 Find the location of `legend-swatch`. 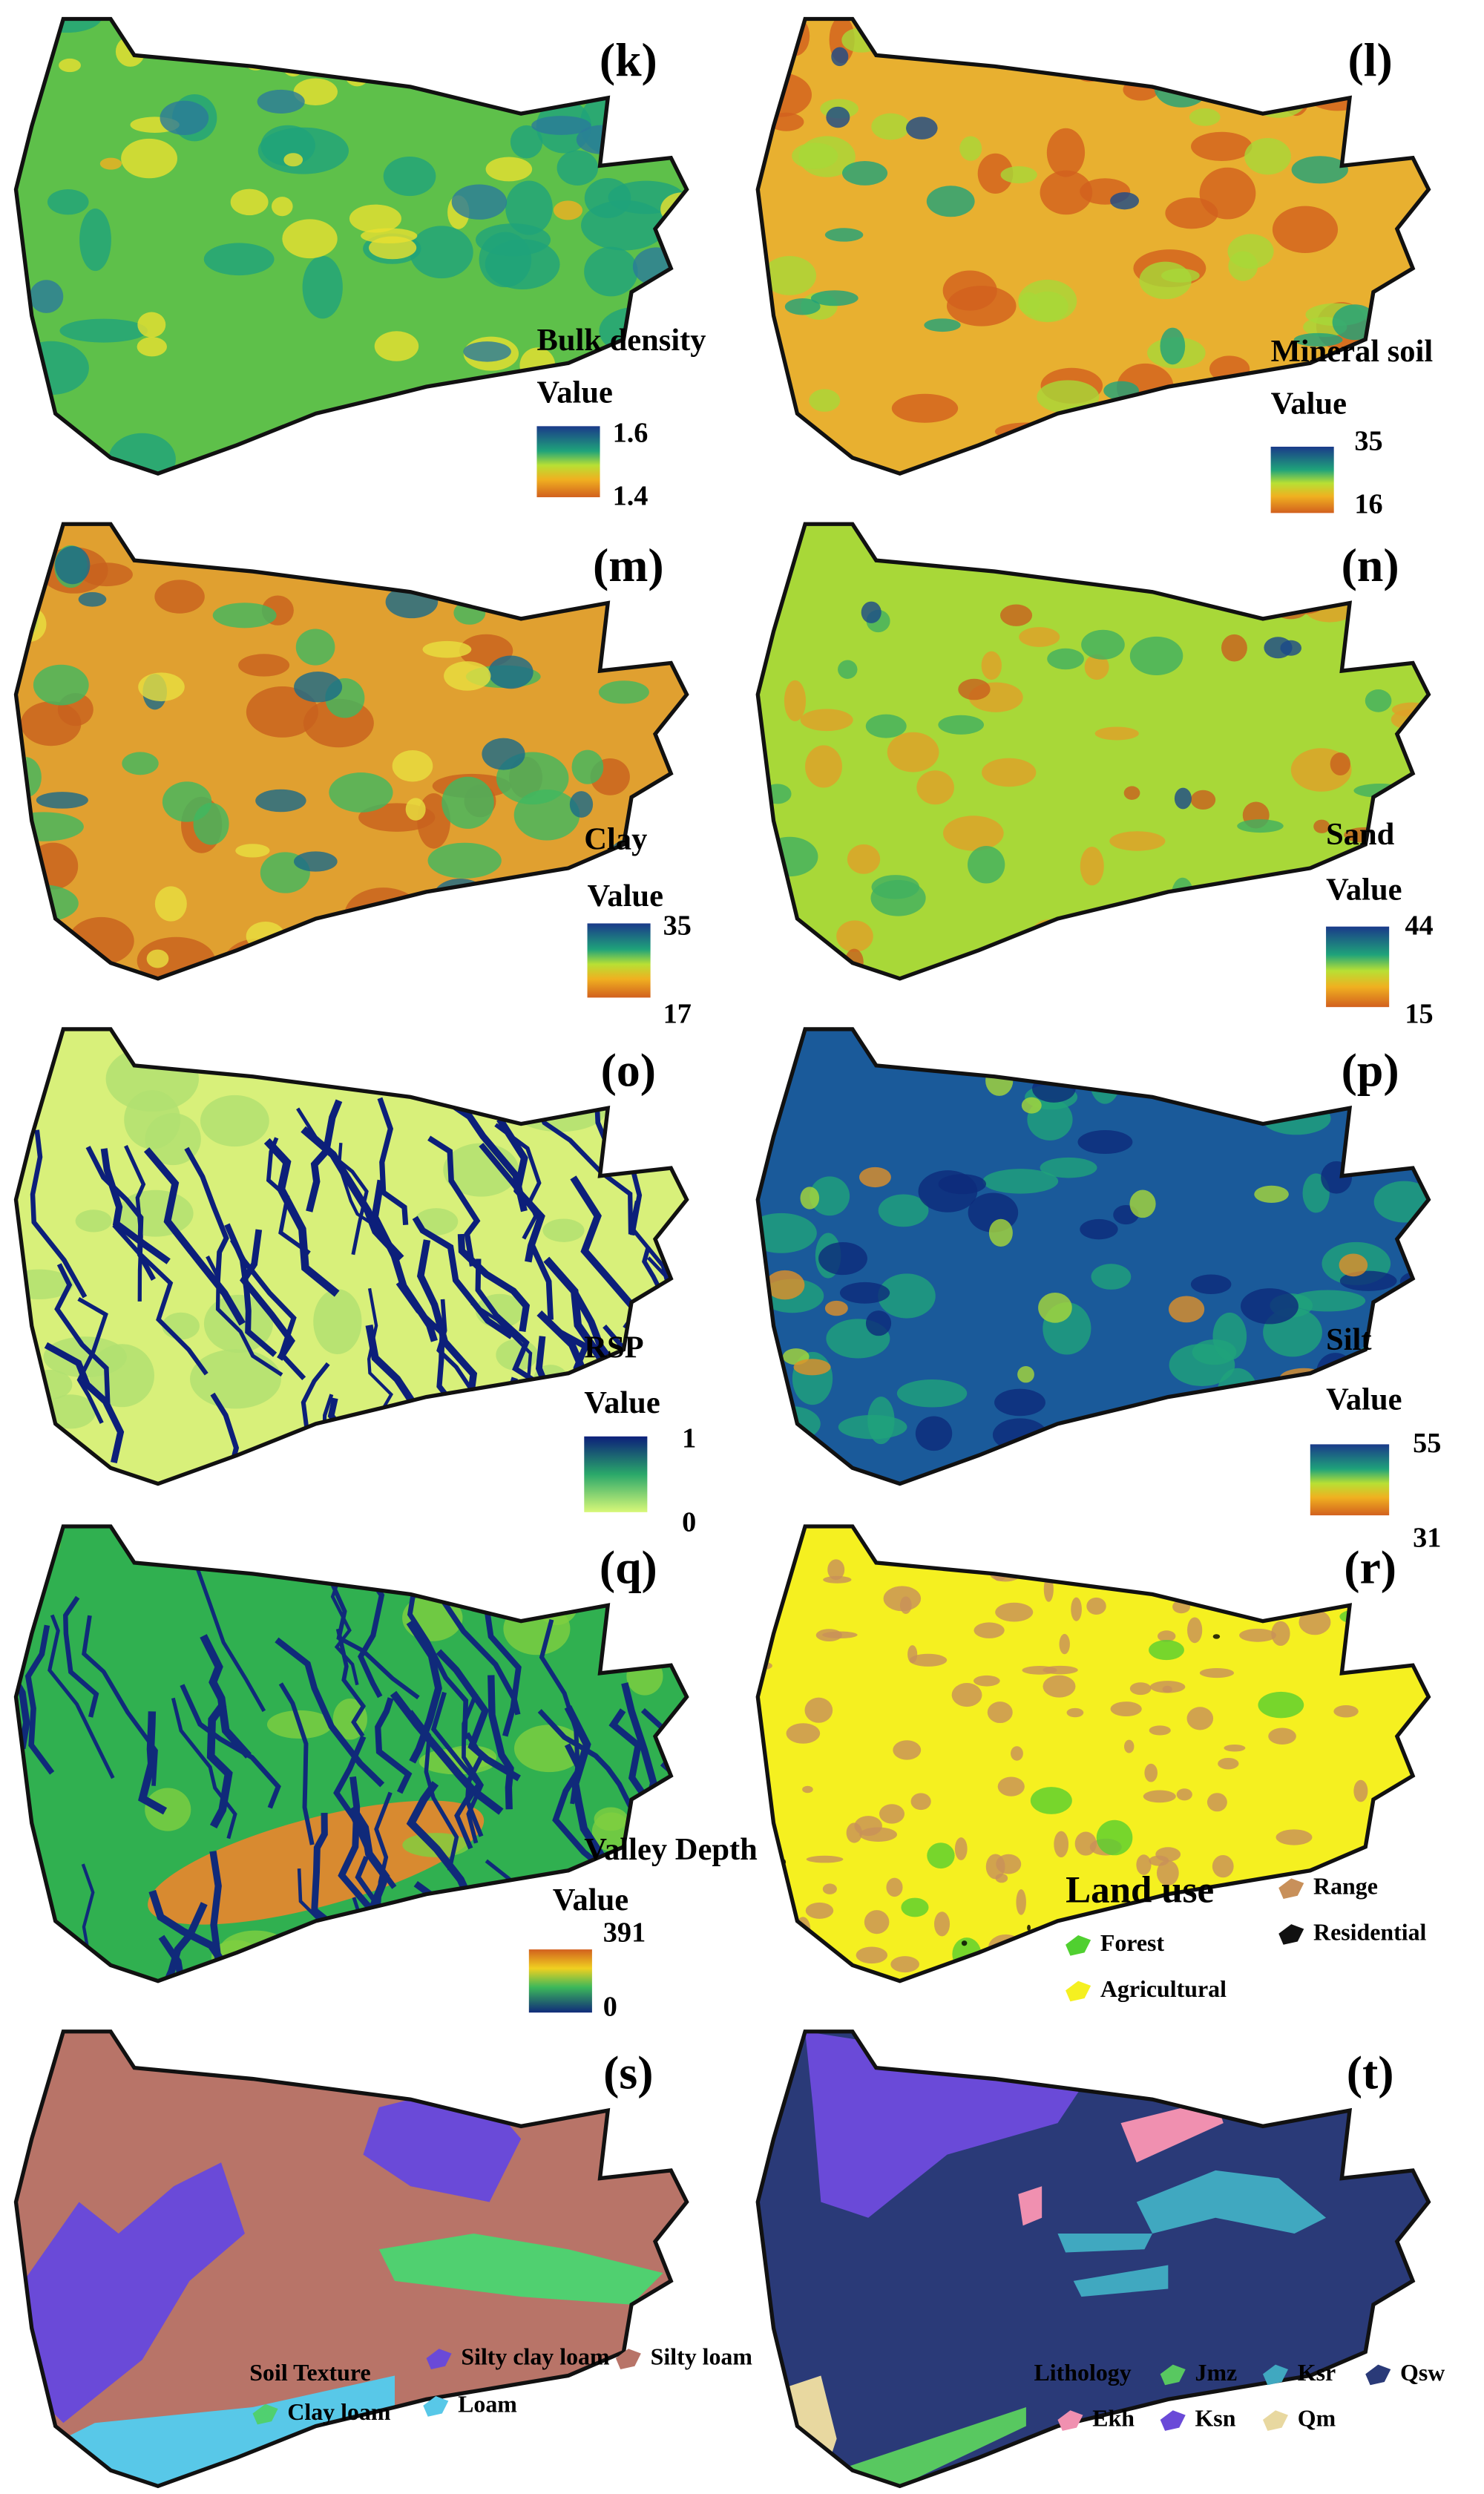

legend-swatch is located at coordinates (1070, 2420).